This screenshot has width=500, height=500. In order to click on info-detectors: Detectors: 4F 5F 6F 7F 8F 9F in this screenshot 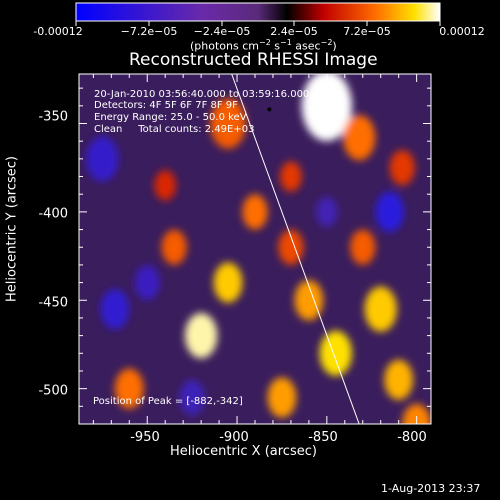, I will do `click(166, 105)`.